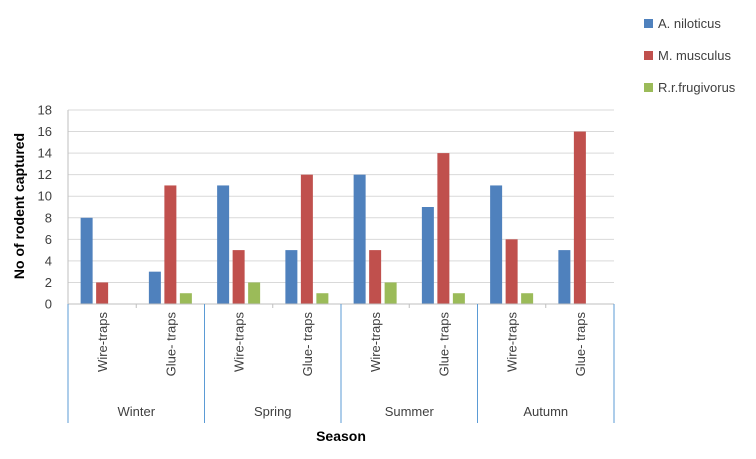  I want to click on season-label: Spring, so click(273, 411).